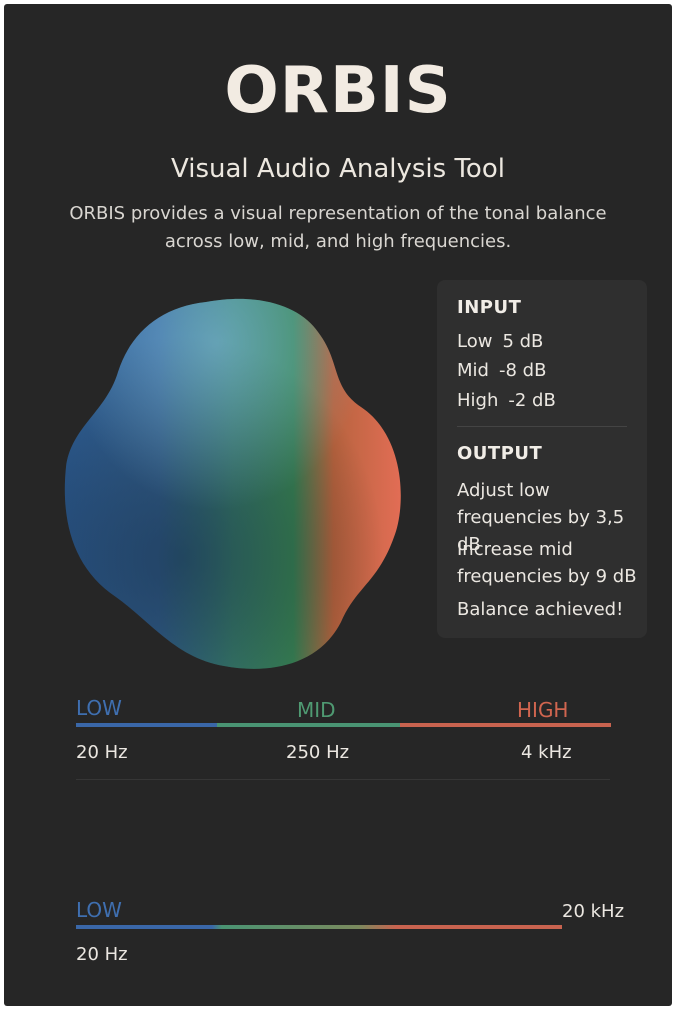  I want to click on range-label-max: 20 kHz, so click(593, 911).